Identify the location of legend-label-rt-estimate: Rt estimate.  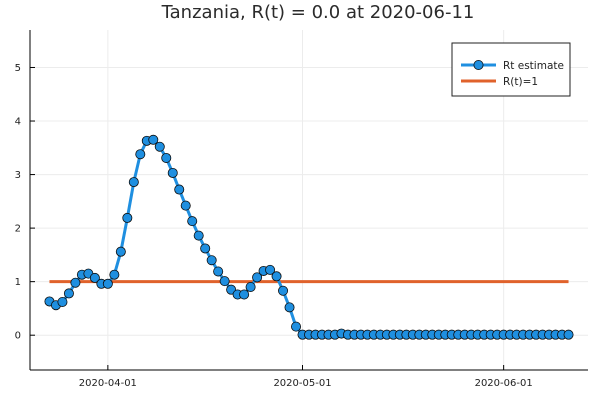
(533, 66).